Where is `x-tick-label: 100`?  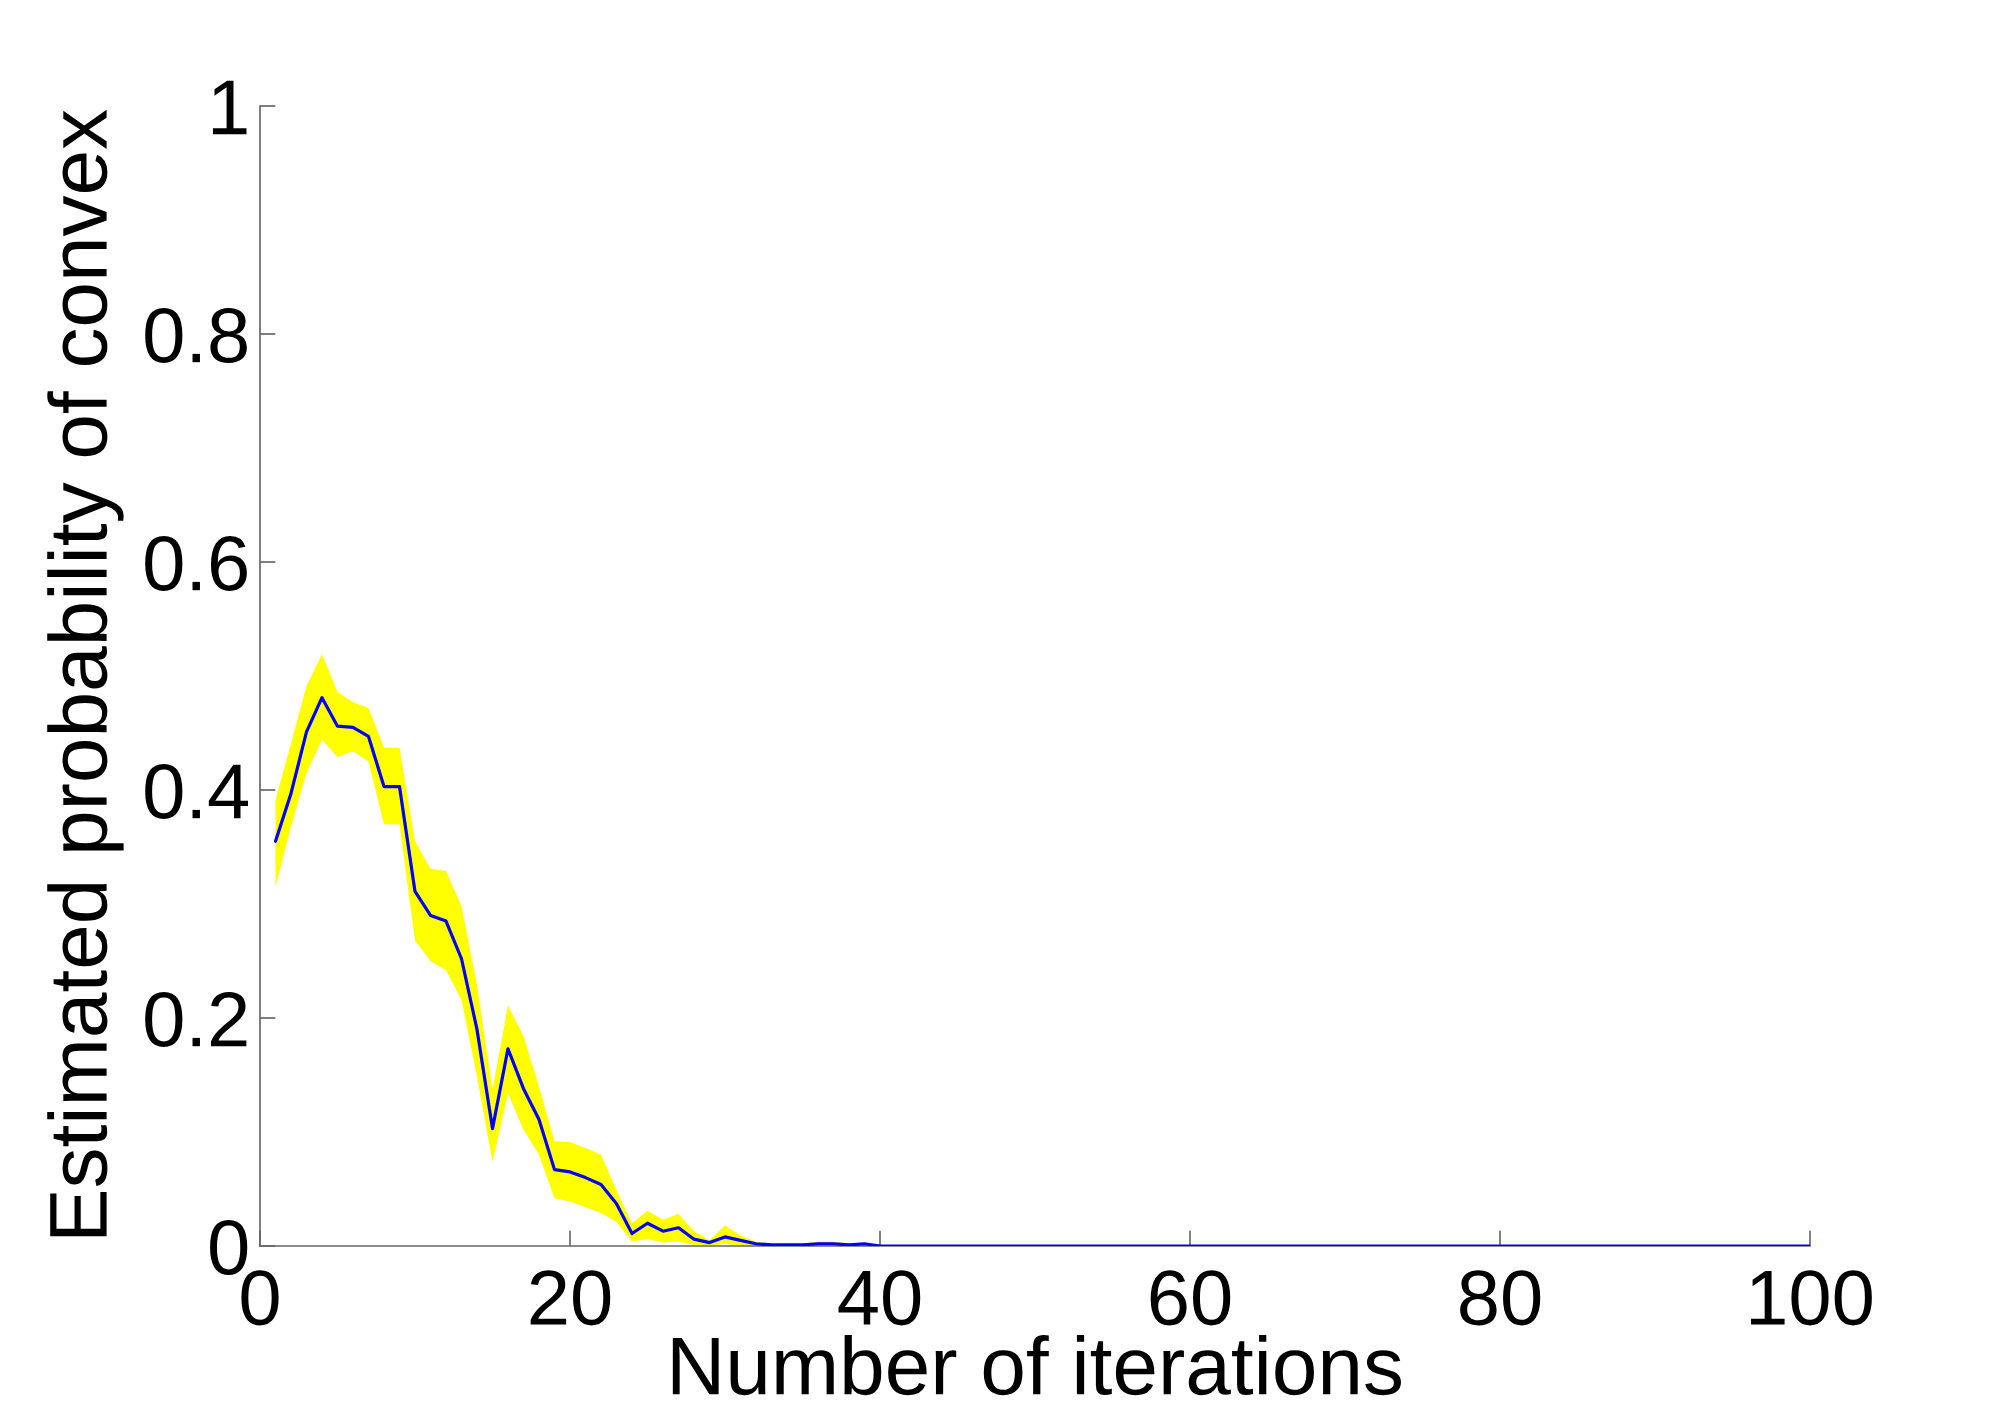 x-tick-label: 100 is located at coordinates (1811, 1298).